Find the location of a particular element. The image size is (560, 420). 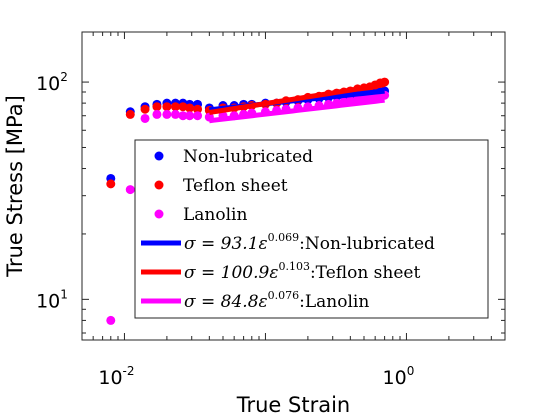

legend-entry: σ = 84.8ε0.076:Lanolin is located at coordinates (276, 300).